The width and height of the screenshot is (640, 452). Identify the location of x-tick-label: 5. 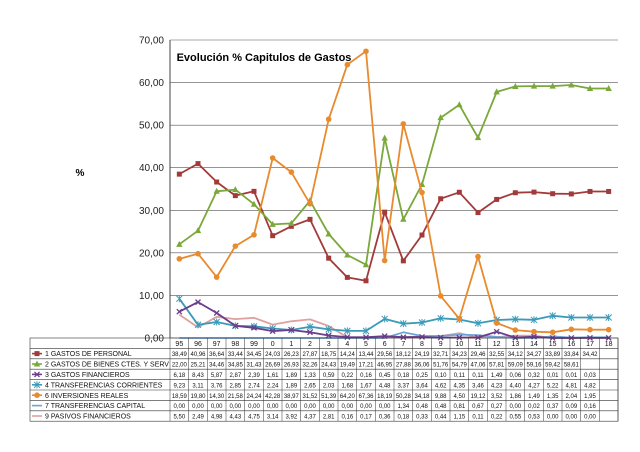
(366, 344).